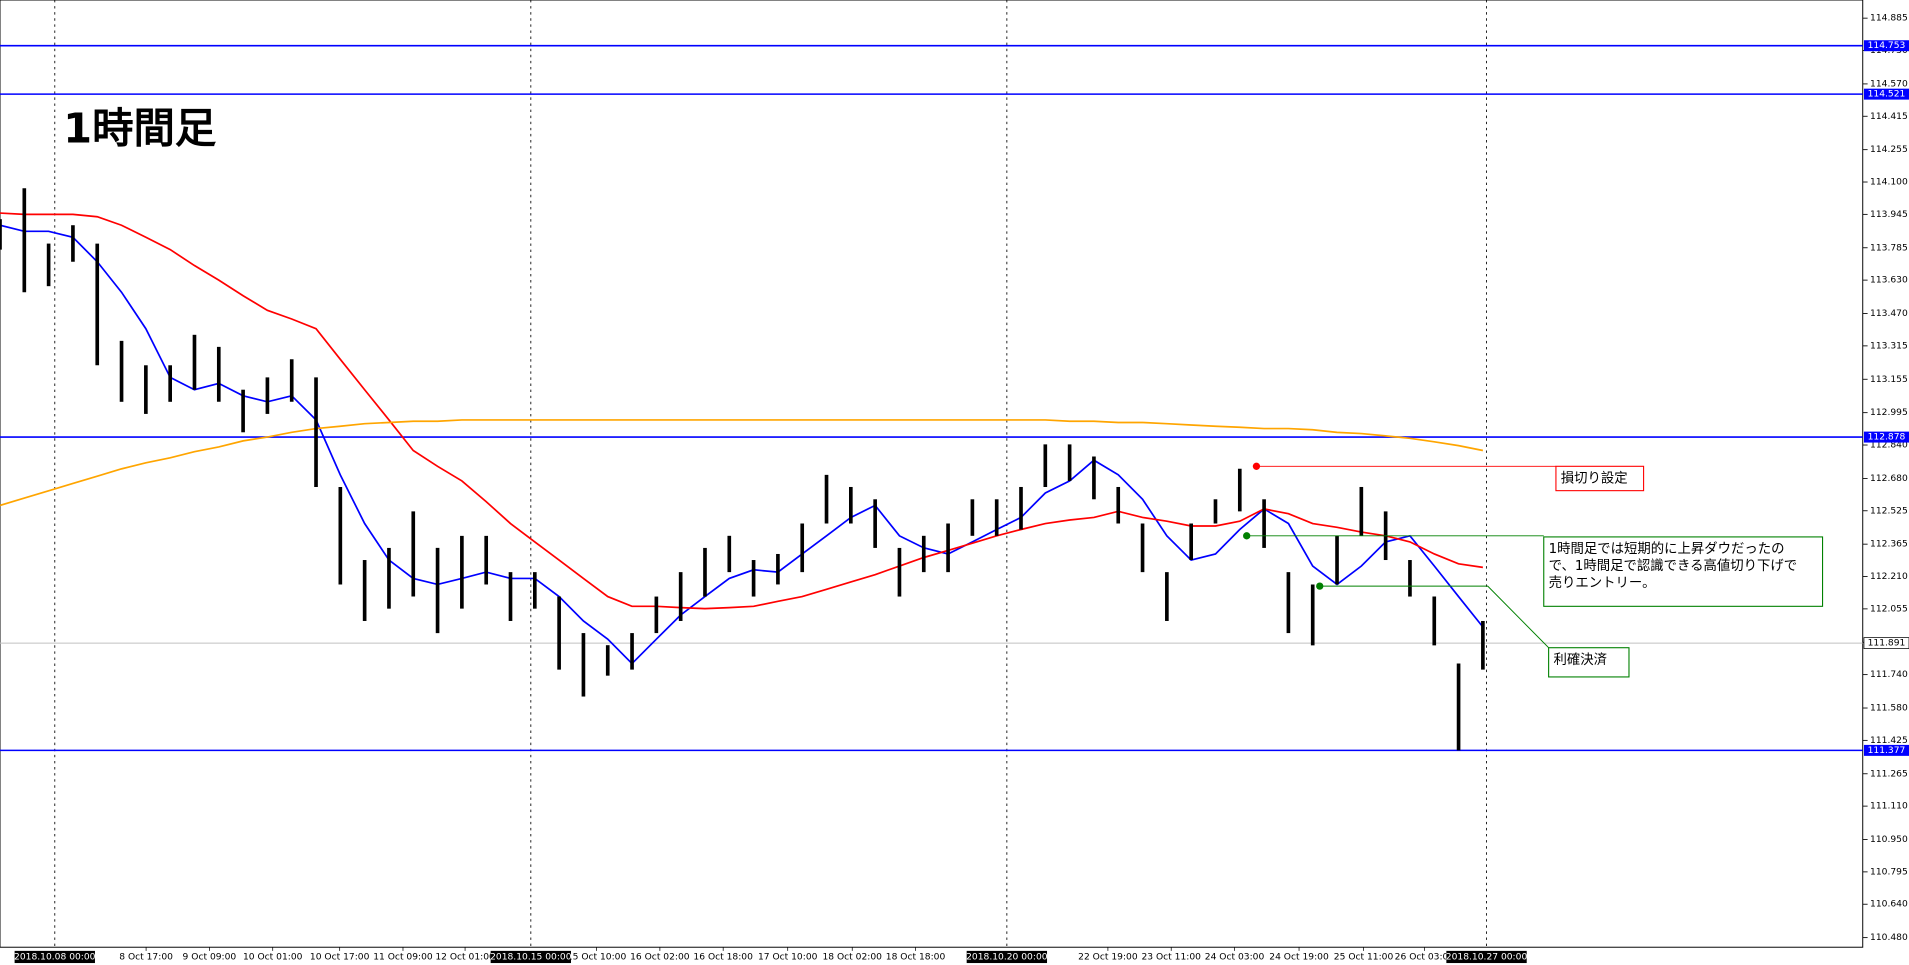 This screenshot has width=1909, height=965. I want to click on annotation-text: で、1時間足で認識できる高値切り下げで, so click(1673, 565).